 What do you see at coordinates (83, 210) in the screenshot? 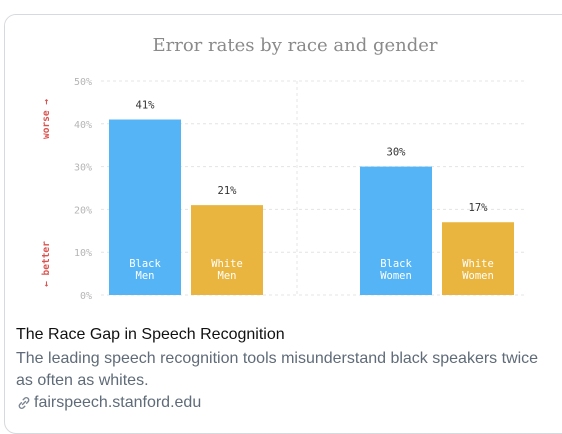
I see `y-tick-label: 20%` at bounding box center [83, 210].